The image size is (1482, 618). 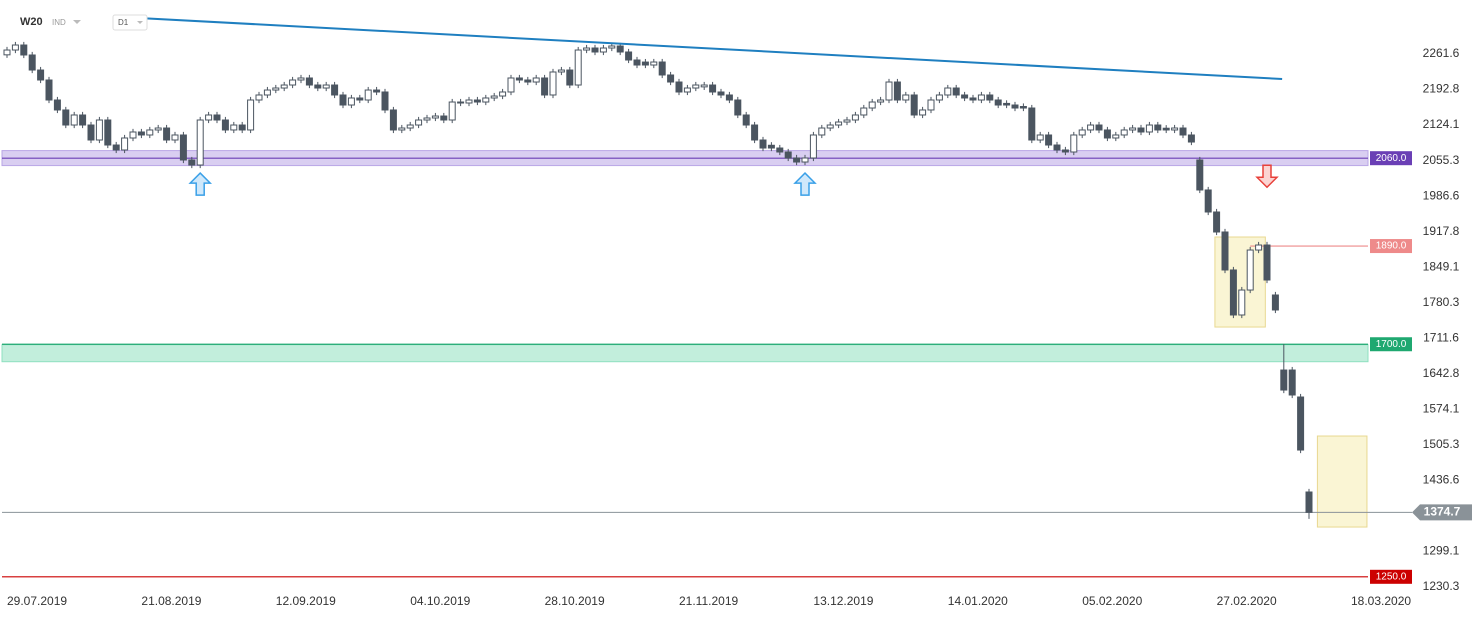 I want to click on y-tick-label: 1986.6, so click(x=1441, y=195).